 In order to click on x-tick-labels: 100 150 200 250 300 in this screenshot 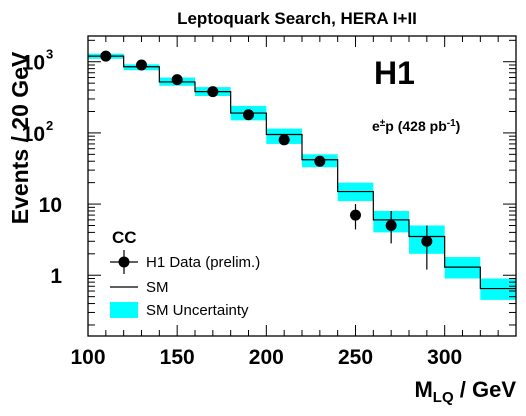, I will do `click(266, 357)`.